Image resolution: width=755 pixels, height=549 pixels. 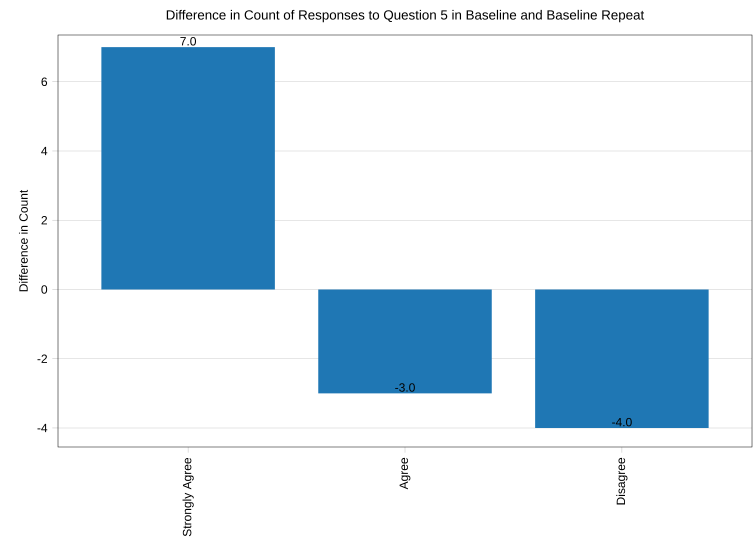 What do you see at coordinates (44, 289) in the screenshot?
I see `y-tick-label: 0` at bounding box center [44, 289].